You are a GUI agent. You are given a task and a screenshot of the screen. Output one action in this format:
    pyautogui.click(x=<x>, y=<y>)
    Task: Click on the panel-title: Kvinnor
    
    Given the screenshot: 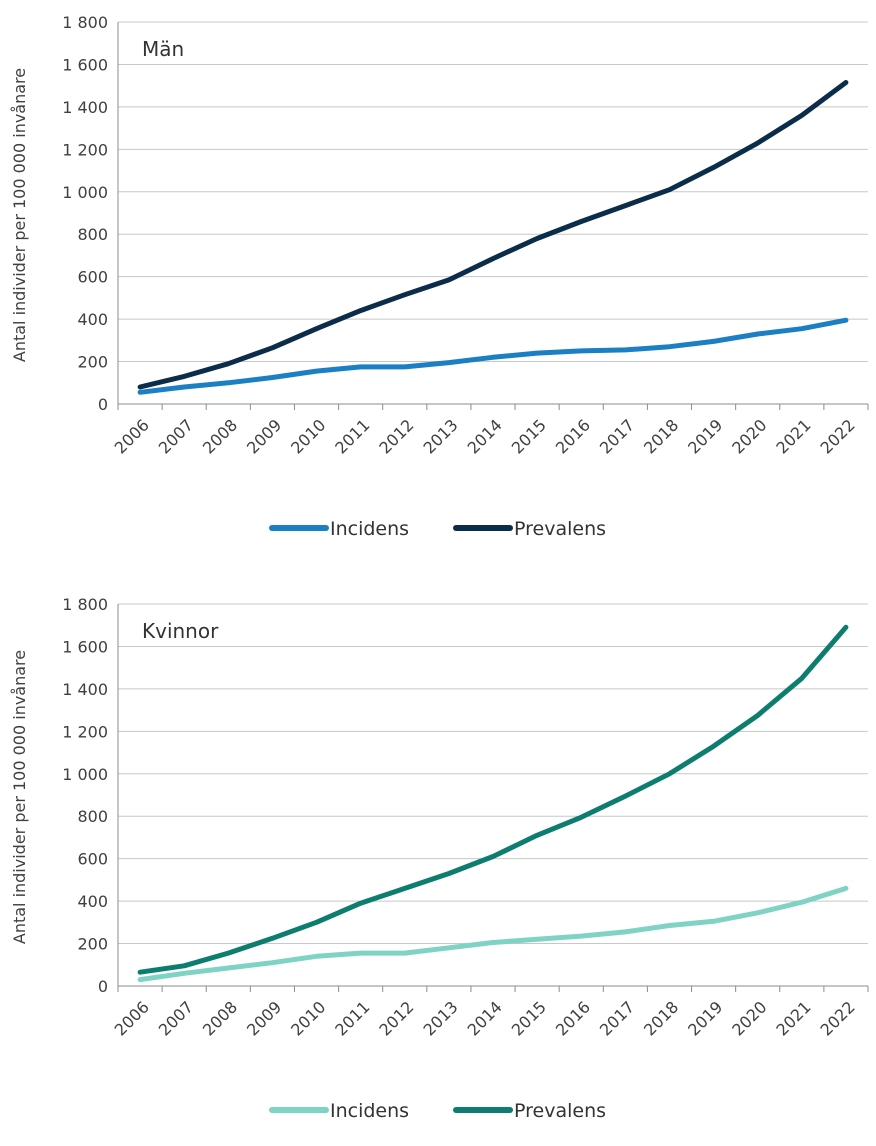 What is the action you would take?
    pyautogui.click(x=180, y=631)
    